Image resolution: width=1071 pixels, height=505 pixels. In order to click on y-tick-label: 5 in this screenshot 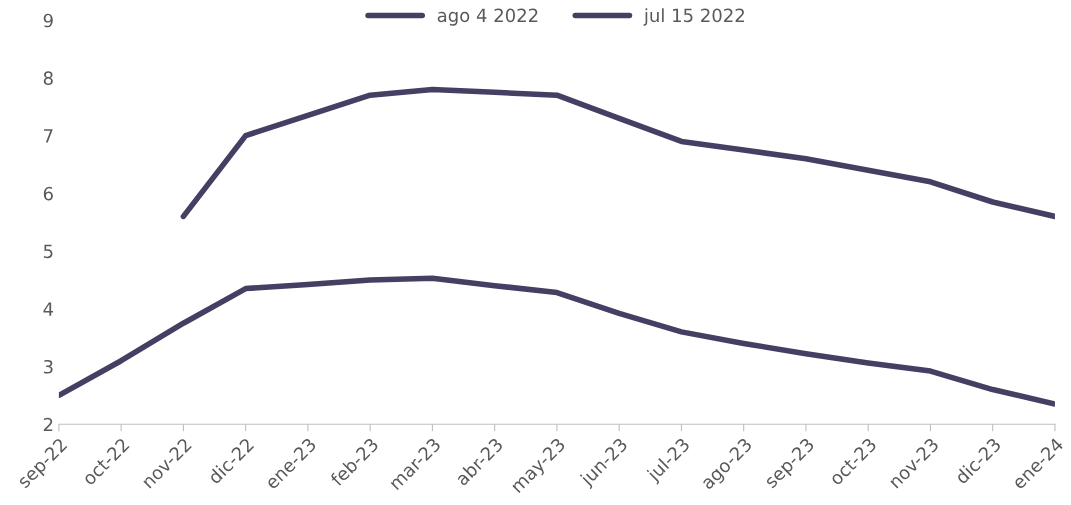, I will do `click(48, 251)`.